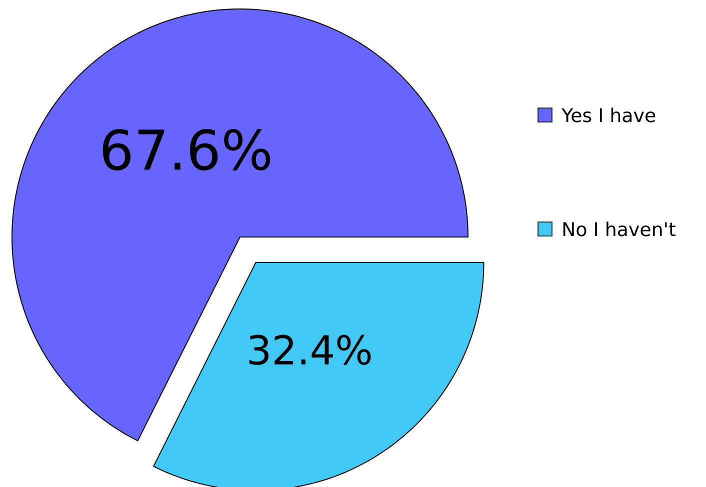 Image resolution: width=706 pixels, height=487 pixels. What do you see at coordinates (310, 349) in the screenshot?
I see `data-label: 32.4%` at bounding box center [310, 349].